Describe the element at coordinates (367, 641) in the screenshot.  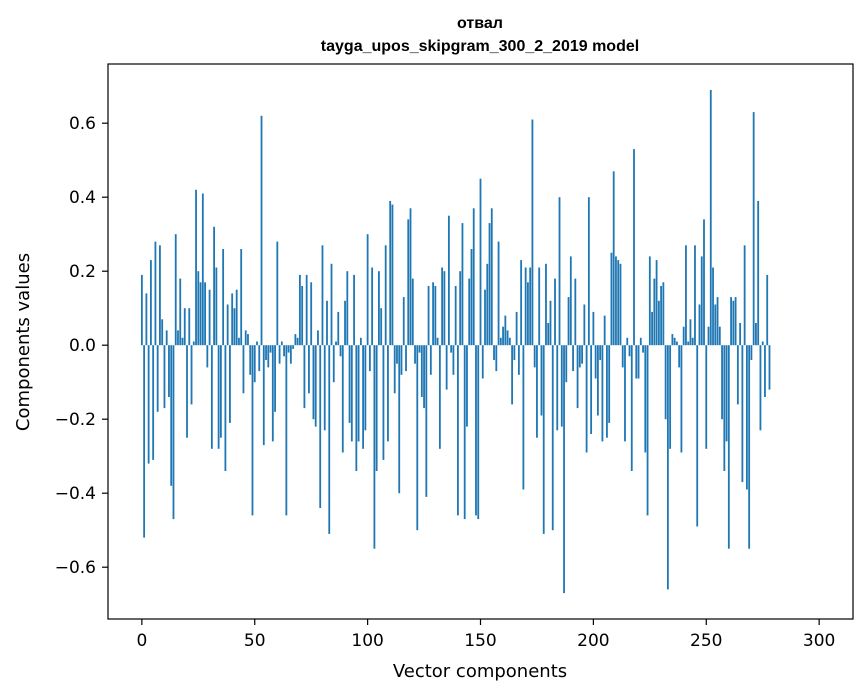
I see `x-tick-label: 100` at that location.